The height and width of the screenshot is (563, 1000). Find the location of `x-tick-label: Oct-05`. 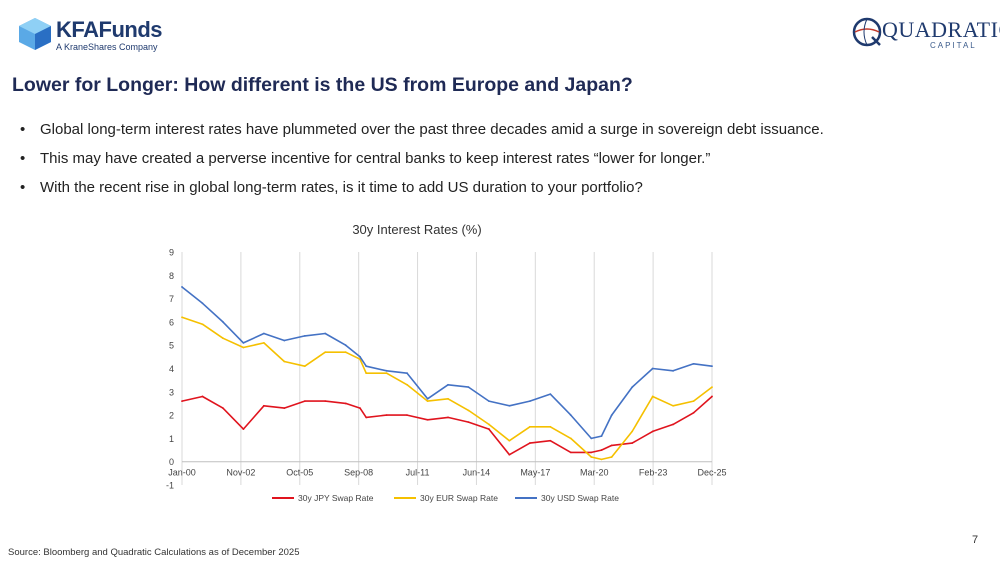

x-tick-label: Oct-05 is located at coordinates (299, 473).